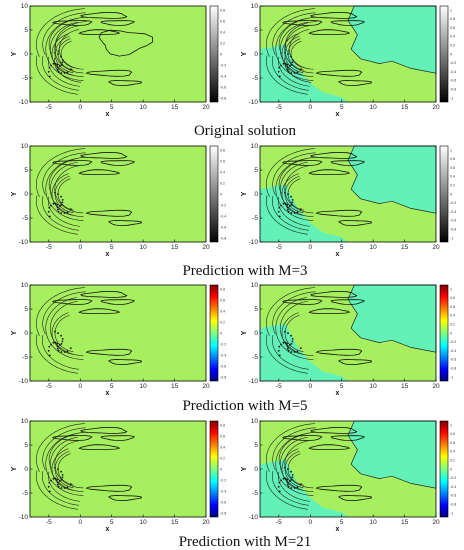 The width and height of the screenshot is (464, 550). Describe the element at coordinates (436, 386) in the screenshot. I see `x-tick-label: 20` at that location.